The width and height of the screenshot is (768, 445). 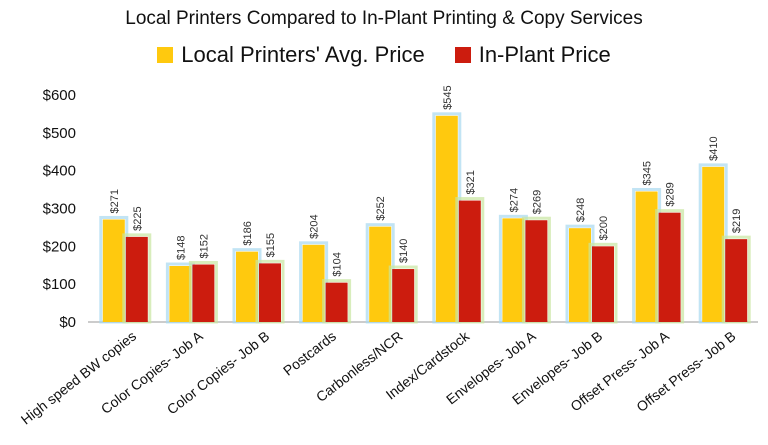 What do you see at coordinates (59, 209) in the screenshot?
I see `y-tick-label: $300` at bounding box center [59, 209].